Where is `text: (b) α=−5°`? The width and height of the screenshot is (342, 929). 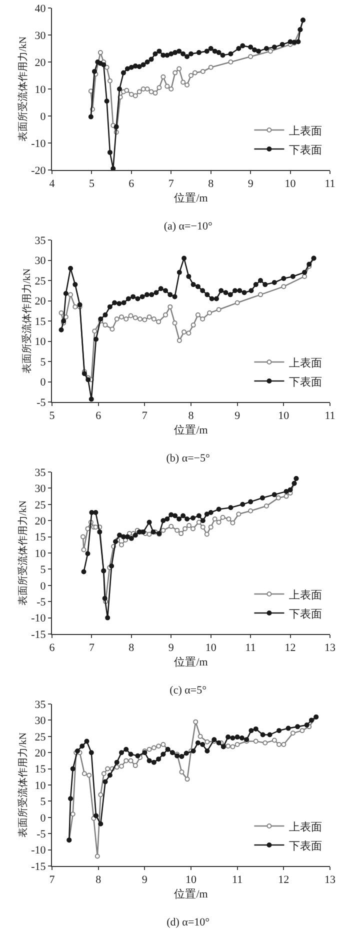 text: (b) α=−5° is located at coordinates (188, 458).